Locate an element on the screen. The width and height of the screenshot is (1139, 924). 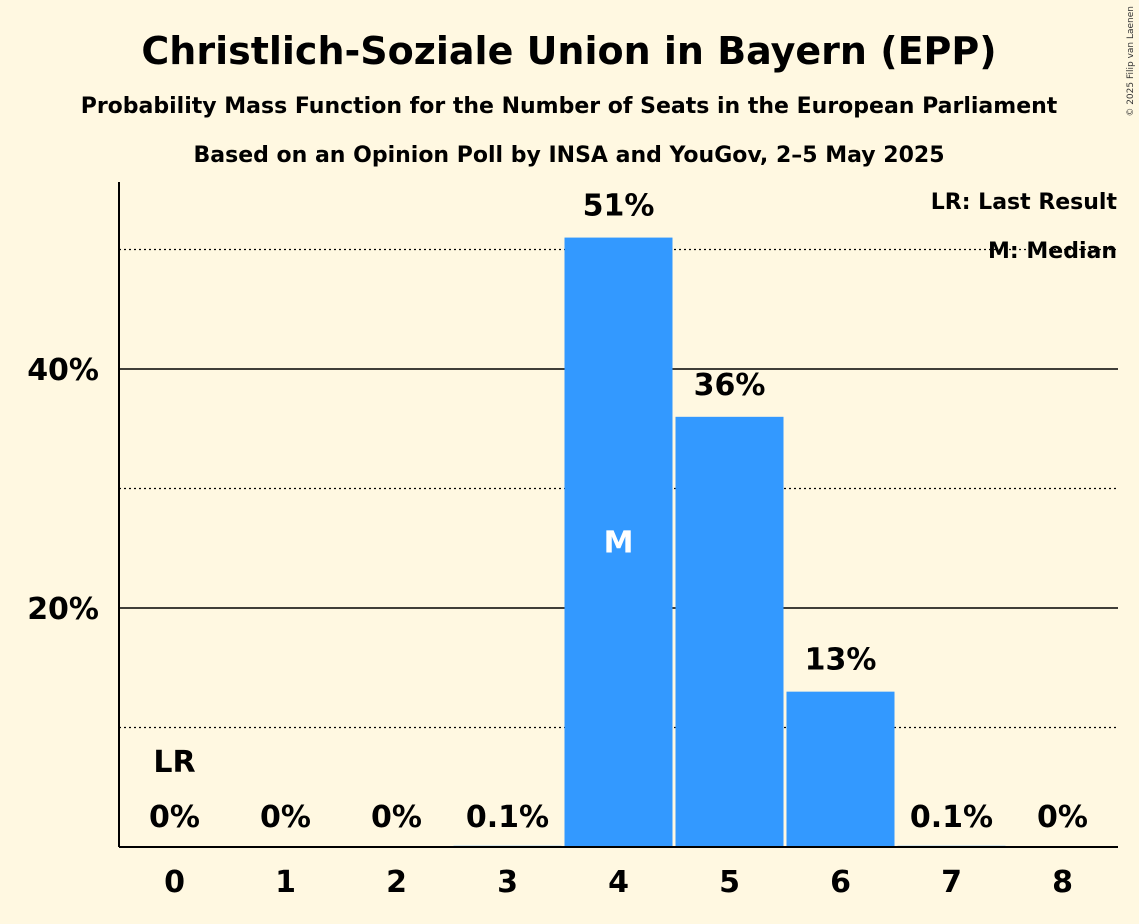
y-tick-label: 20% is located at coordinates (63, 609).